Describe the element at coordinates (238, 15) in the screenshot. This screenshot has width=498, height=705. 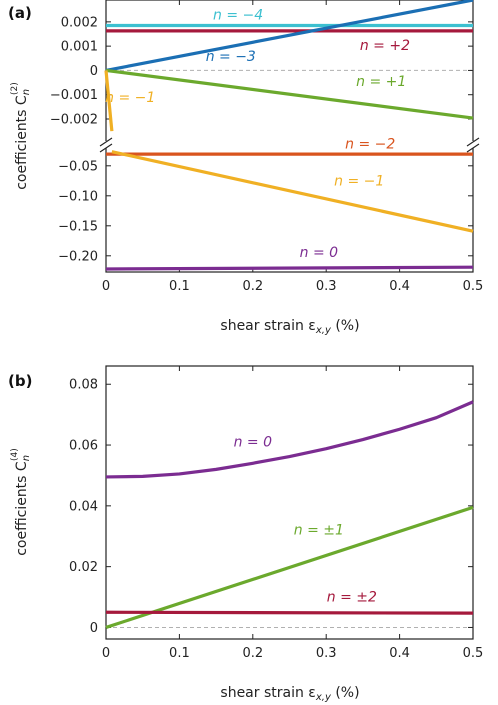
I see `panel-a-annotation-0: n = −4` at that location.